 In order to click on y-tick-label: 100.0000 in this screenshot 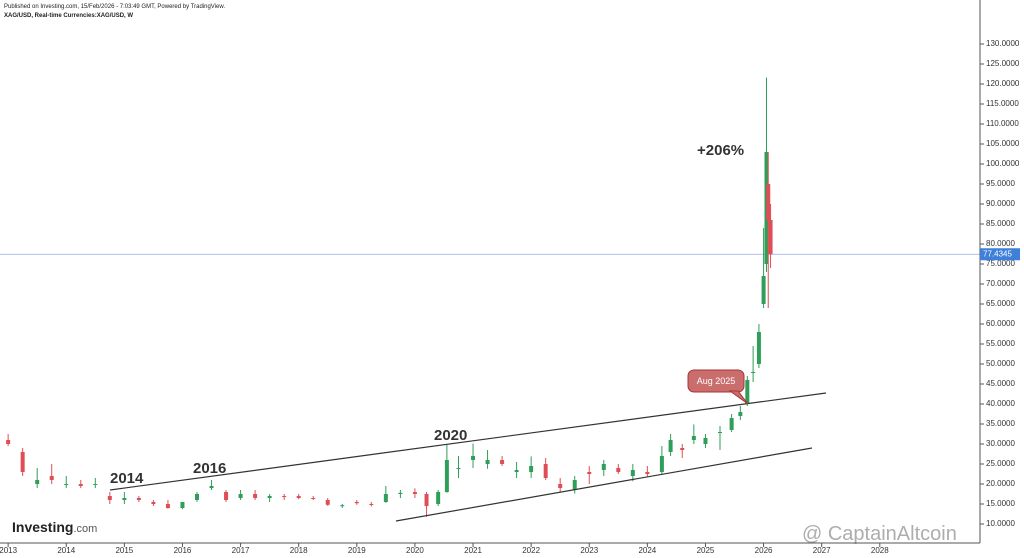, I will do `click(1003, 163)`.